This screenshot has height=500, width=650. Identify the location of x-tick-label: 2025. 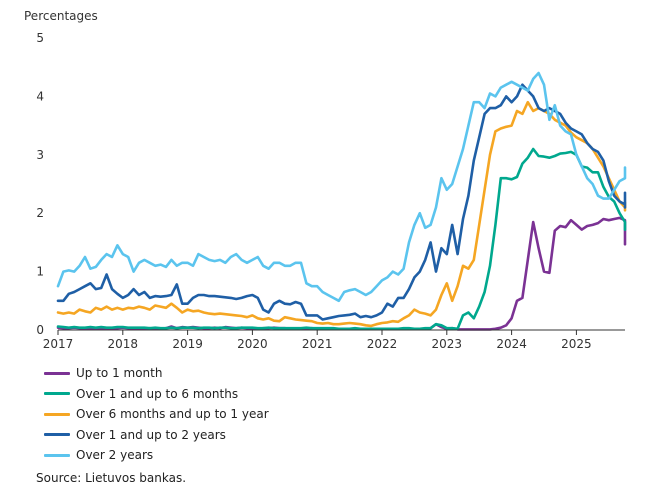
(576, 344).